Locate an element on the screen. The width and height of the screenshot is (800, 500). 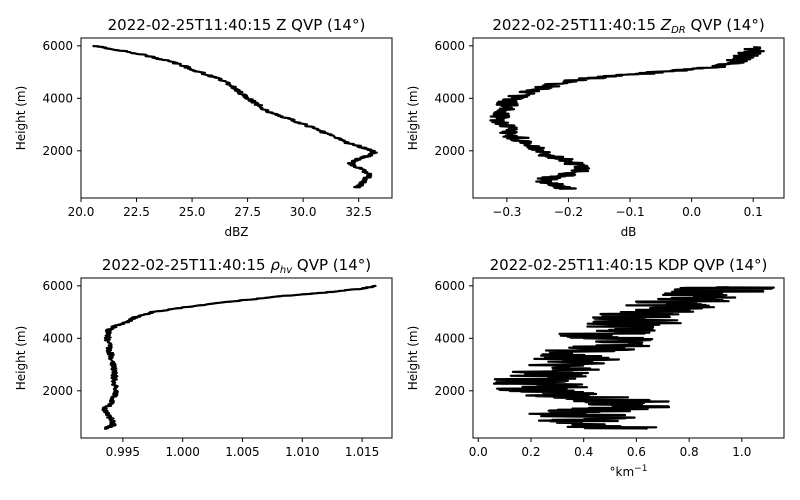
x-tick-label: 0.6 is located at coordinates (636, 452).